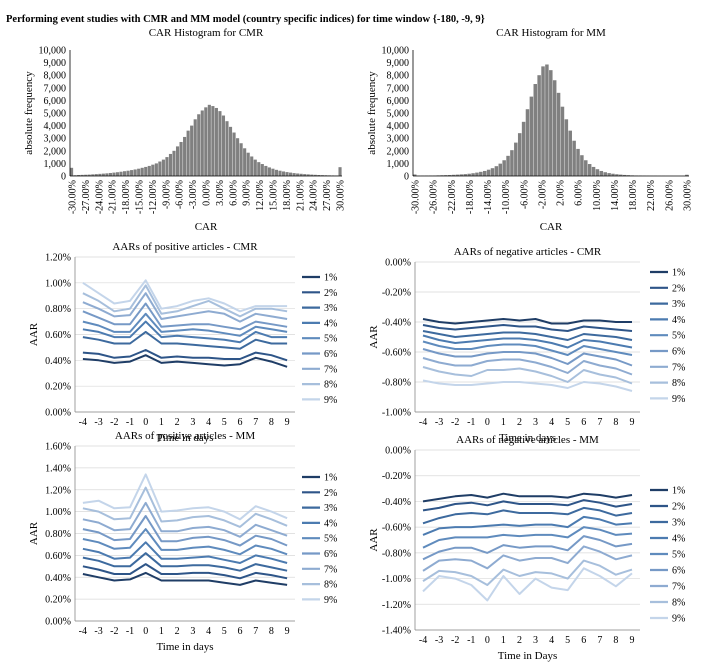 Image resolution: width=707 pixels, height=665 pixels. What do you see at coordinates (145, 422) in the screenshot?
I see `x-tick-label: 0` at bounding box center [145, 422].